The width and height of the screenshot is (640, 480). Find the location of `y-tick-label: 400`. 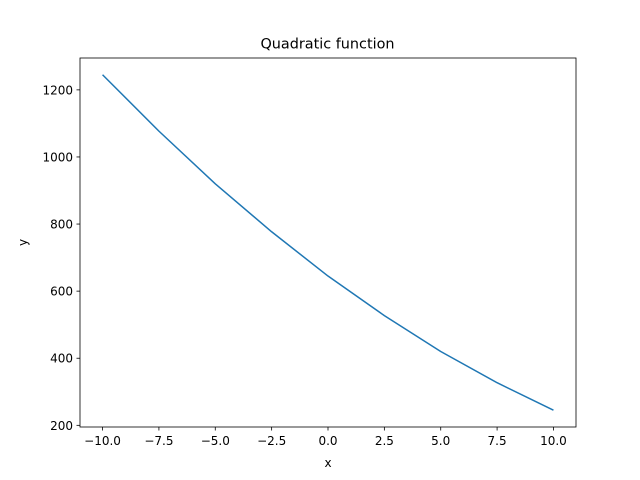

y-tick-label: 400 is located at coordinates (61, 359).